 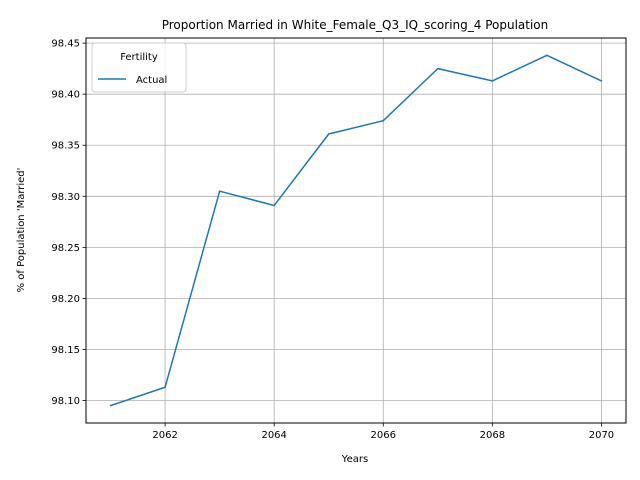 What do you see at coordinates (151, 80) in the screenshot?
I see `legend-label-actual: Actual` at bounding box center [151, 80].